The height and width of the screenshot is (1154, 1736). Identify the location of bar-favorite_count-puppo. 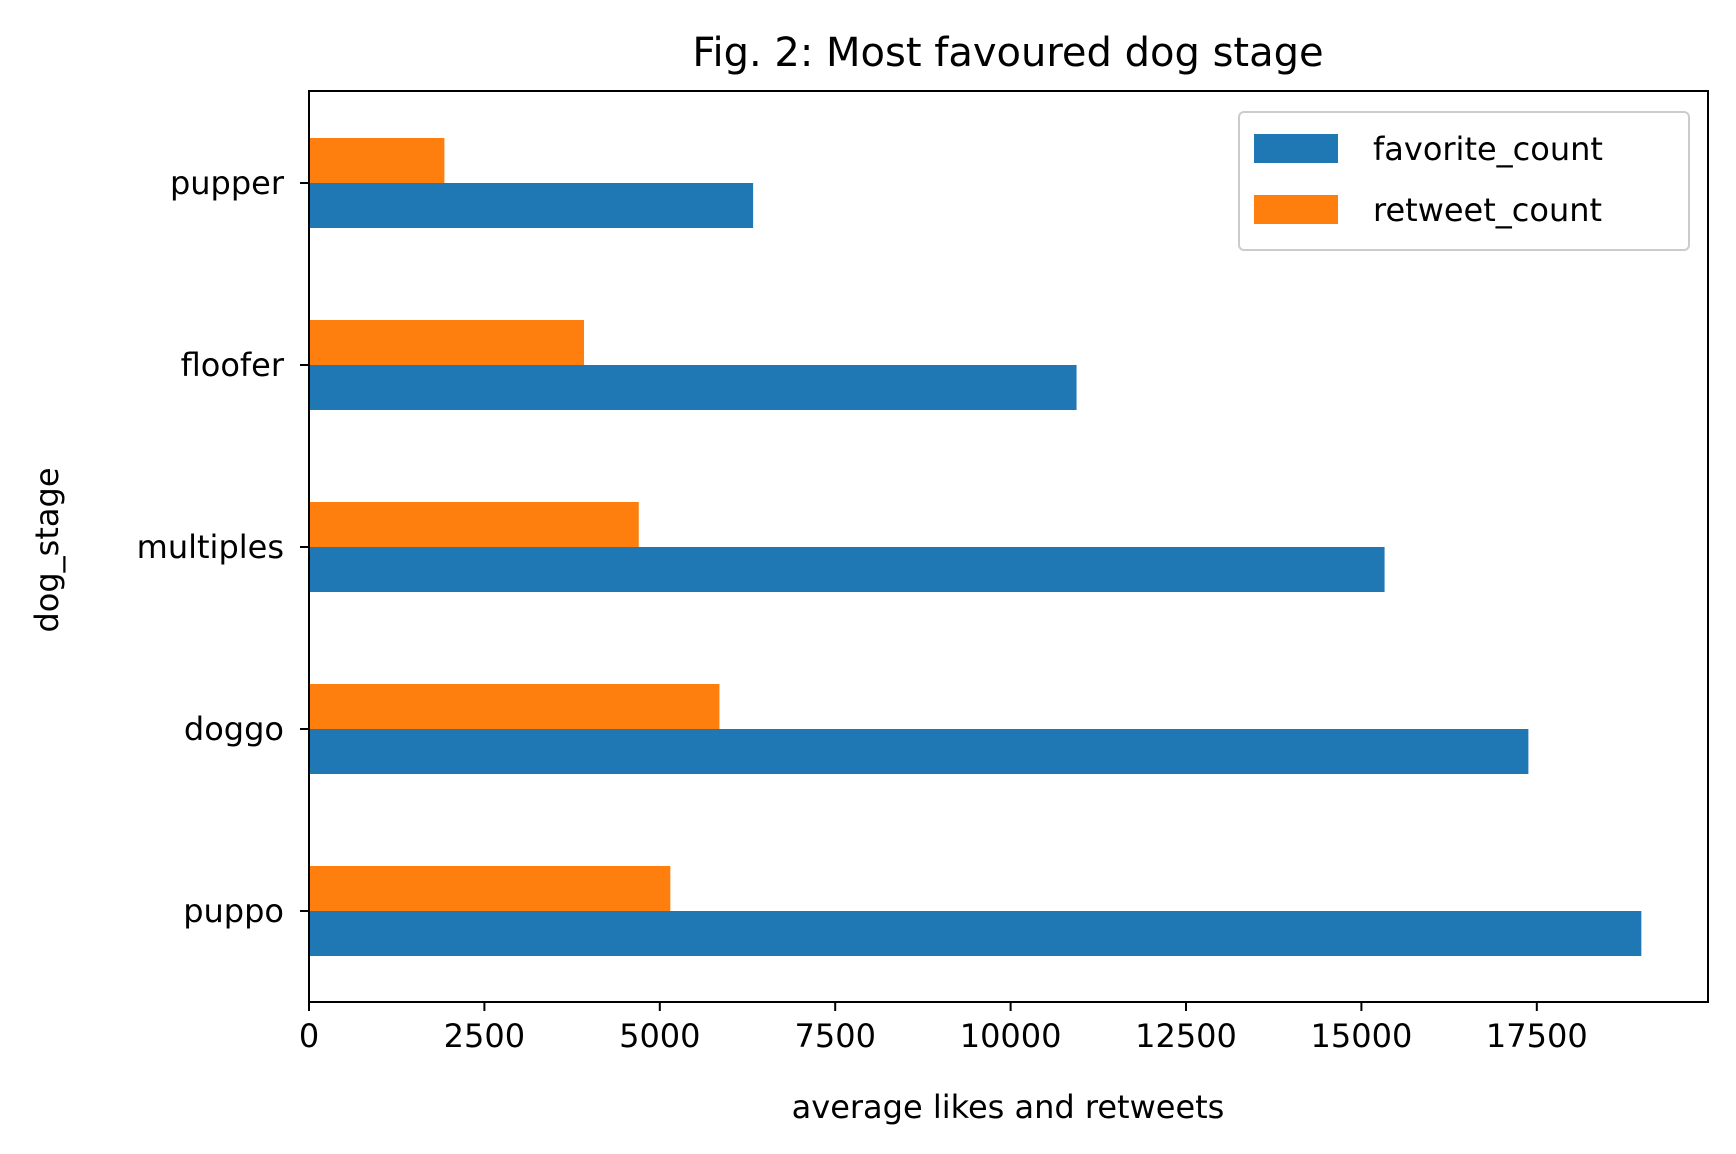
(975, 933).